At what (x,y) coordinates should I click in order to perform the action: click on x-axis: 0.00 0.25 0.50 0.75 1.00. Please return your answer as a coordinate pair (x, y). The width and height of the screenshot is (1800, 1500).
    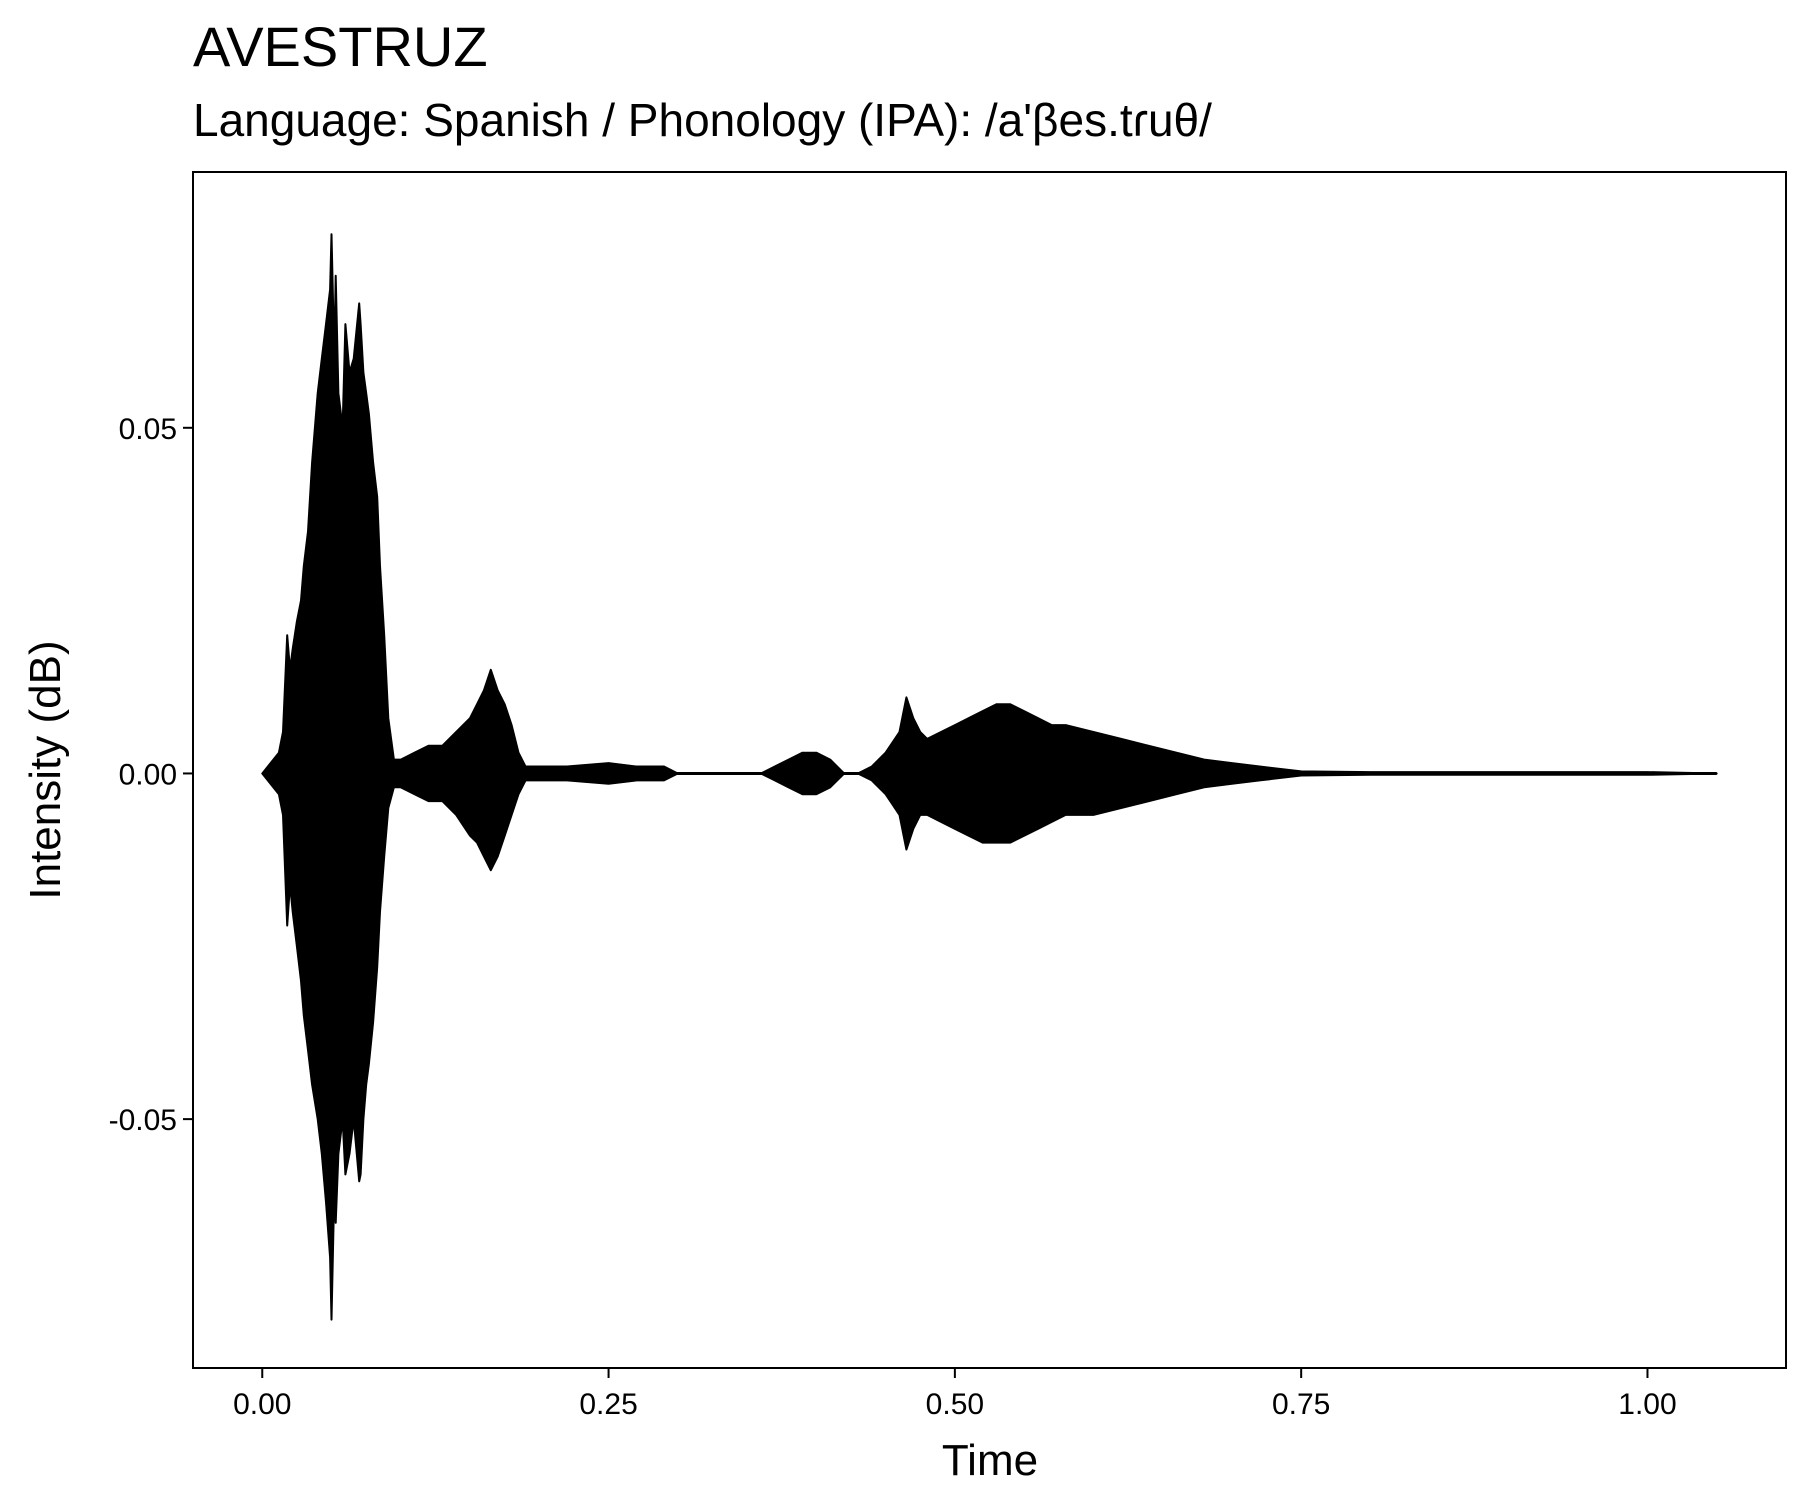
    Looking at the image, I should click on (955, 1394).